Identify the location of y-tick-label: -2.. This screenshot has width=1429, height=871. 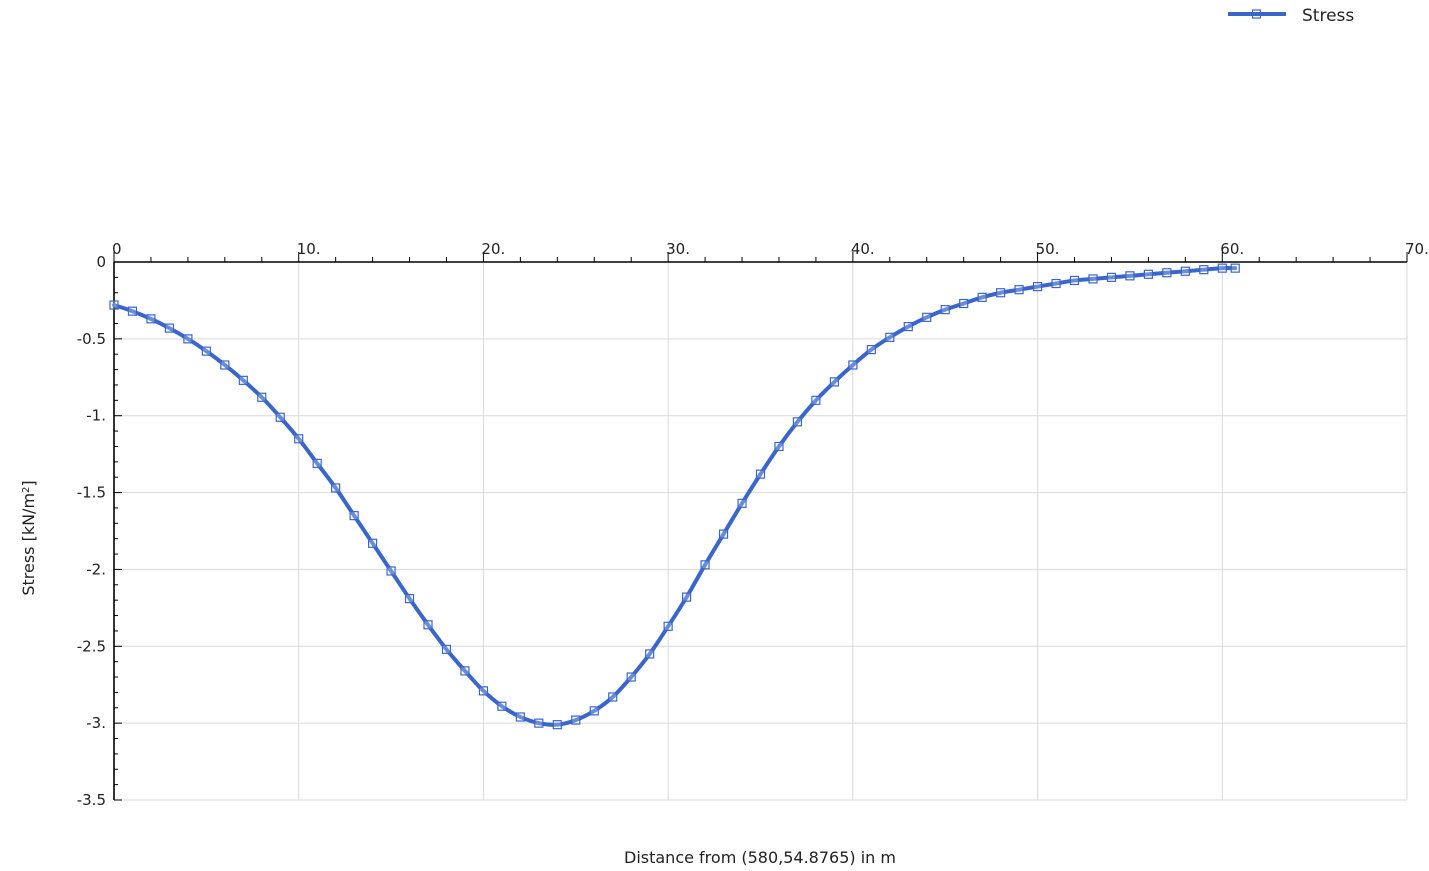
(96, 569).